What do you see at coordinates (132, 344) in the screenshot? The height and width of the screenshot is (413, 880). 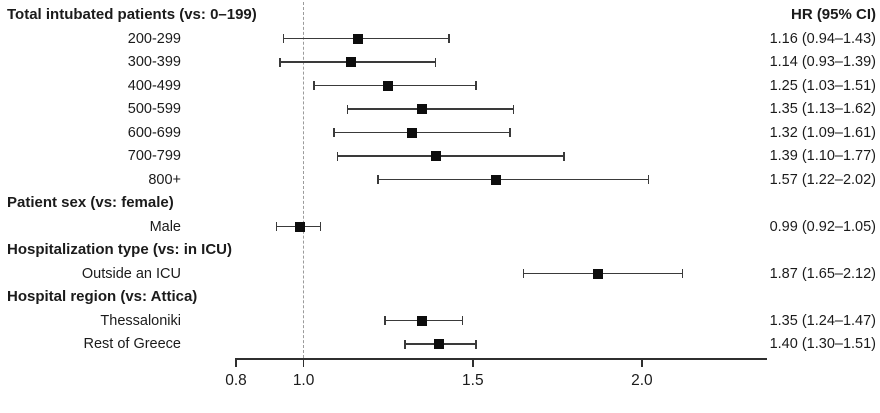 I see `row-label: Rest of Greece` at bounding box center [132, 344].